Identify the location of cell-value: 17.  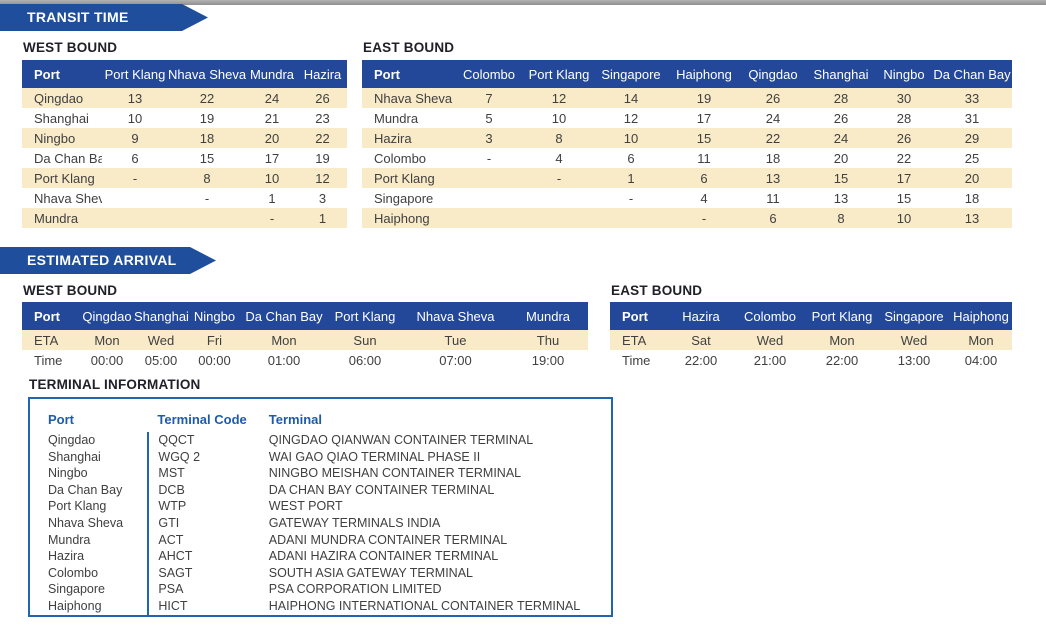
(272, 158).